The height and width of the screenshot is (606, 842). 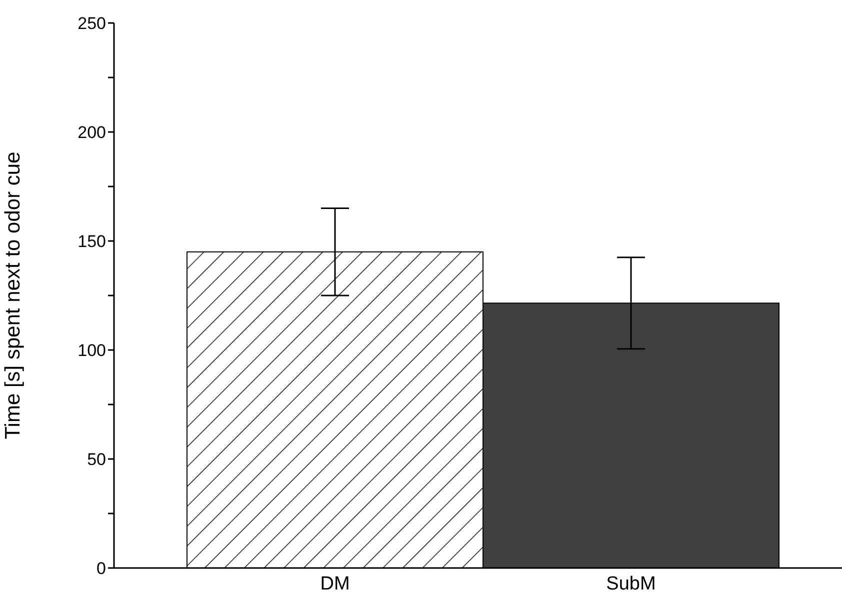 What do you see at coordinates (92, 132) in the screenshot?
I see `y-tick-label: 200` at bounding box center [92, 132].